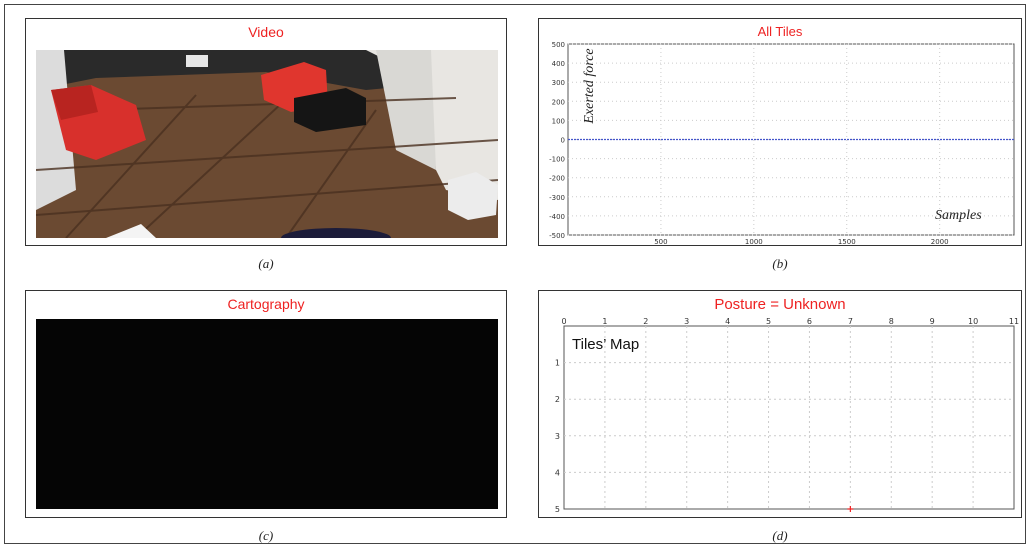 The width and height of the screenshot is (1032, 550). What do you see at coordinates (606, 344) in the screenshot?
I see `tiles-map-label: Tiles’ Map` at bounding box center [606, 344].